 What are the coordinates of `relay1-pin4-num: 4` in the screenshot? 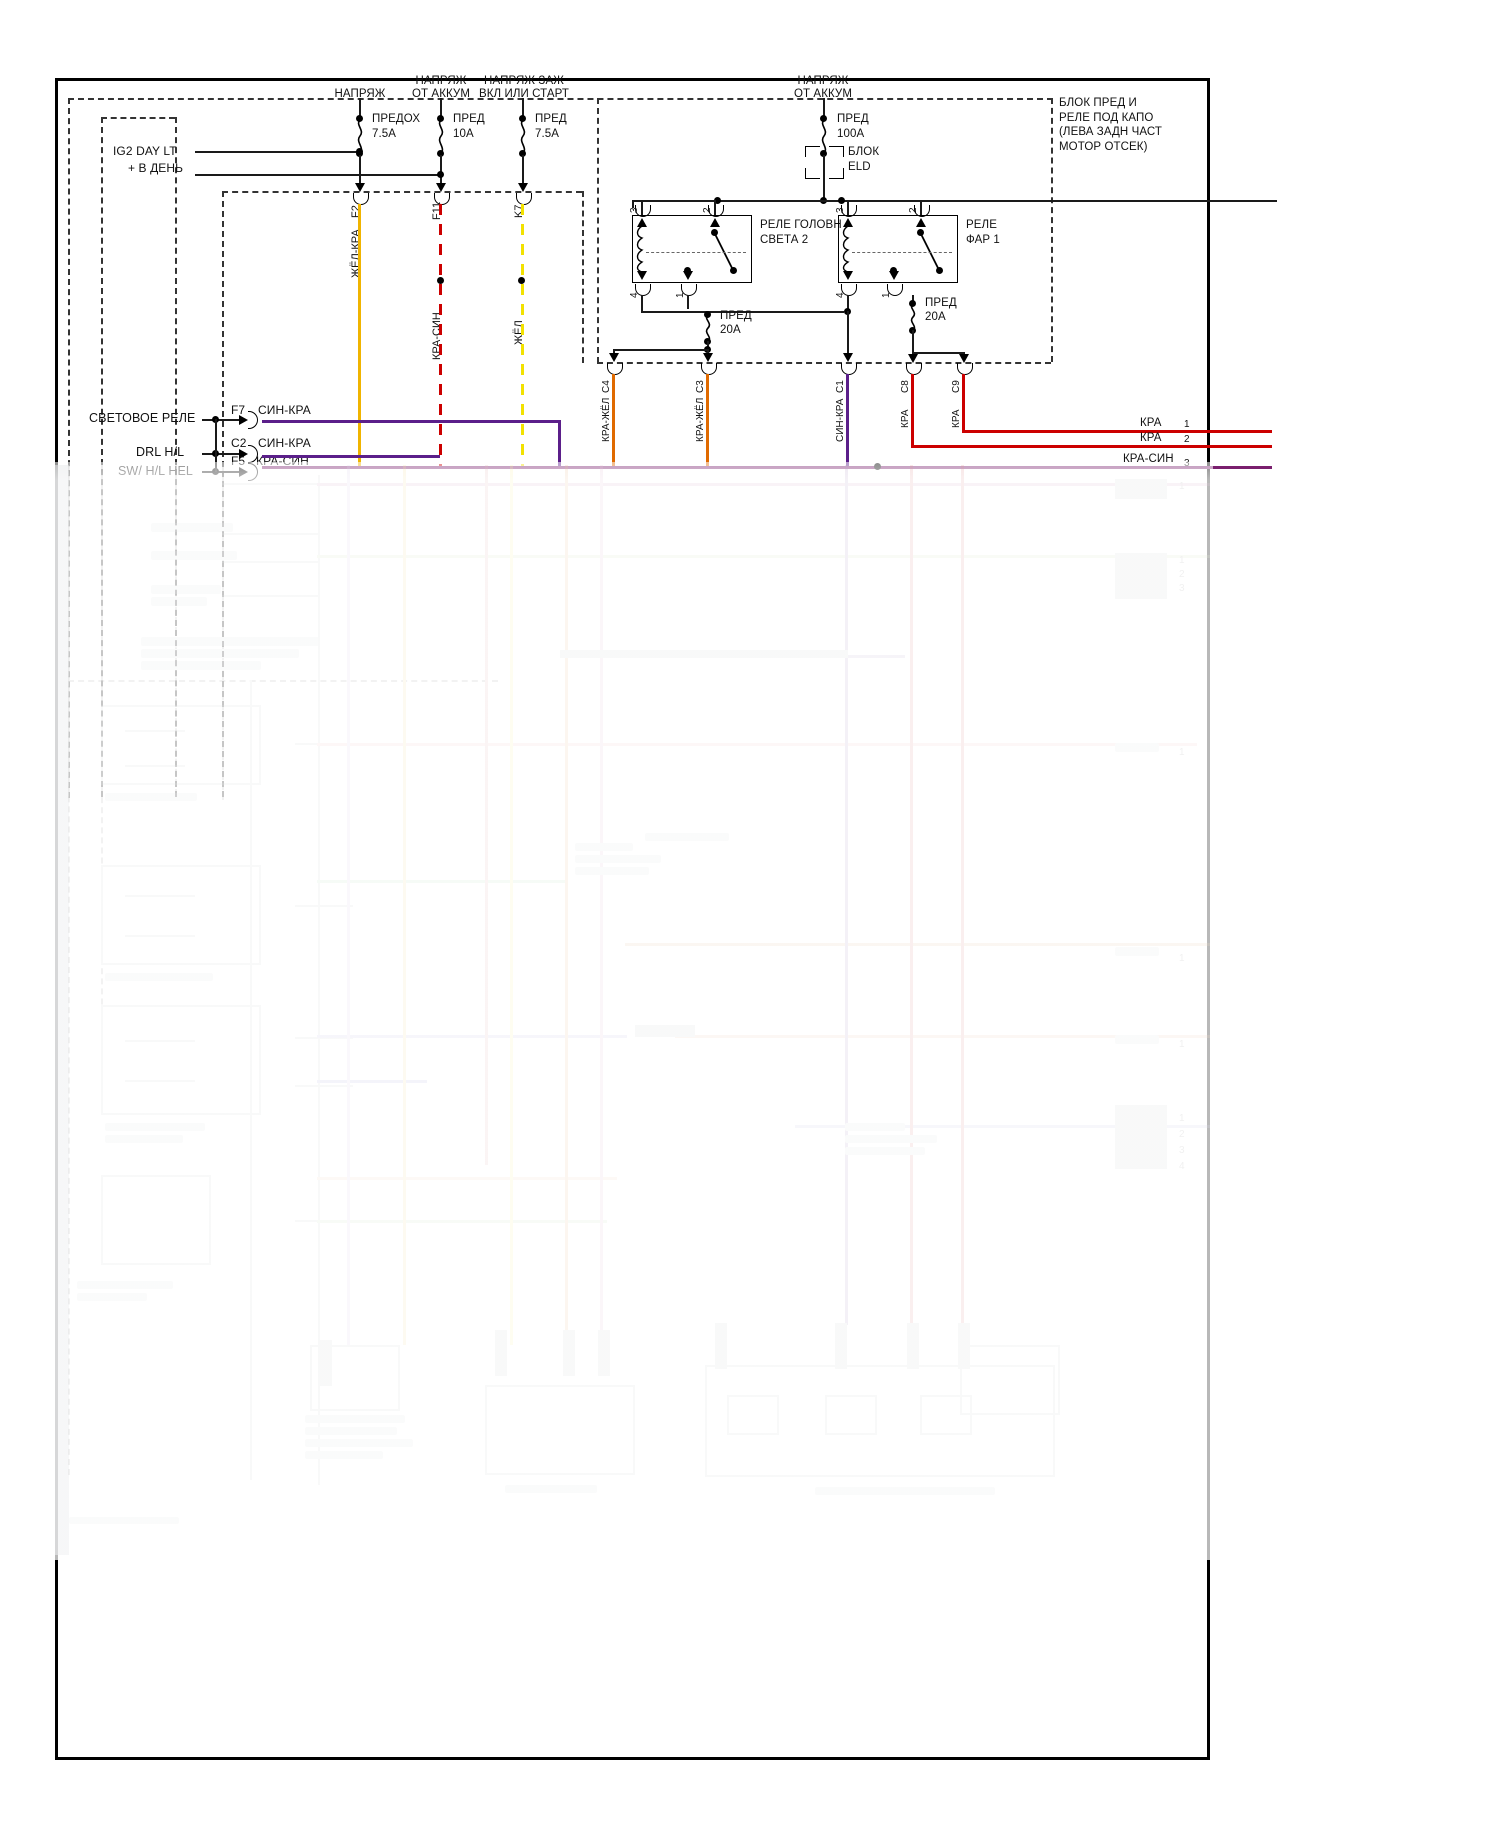 It's located at (634, 295).